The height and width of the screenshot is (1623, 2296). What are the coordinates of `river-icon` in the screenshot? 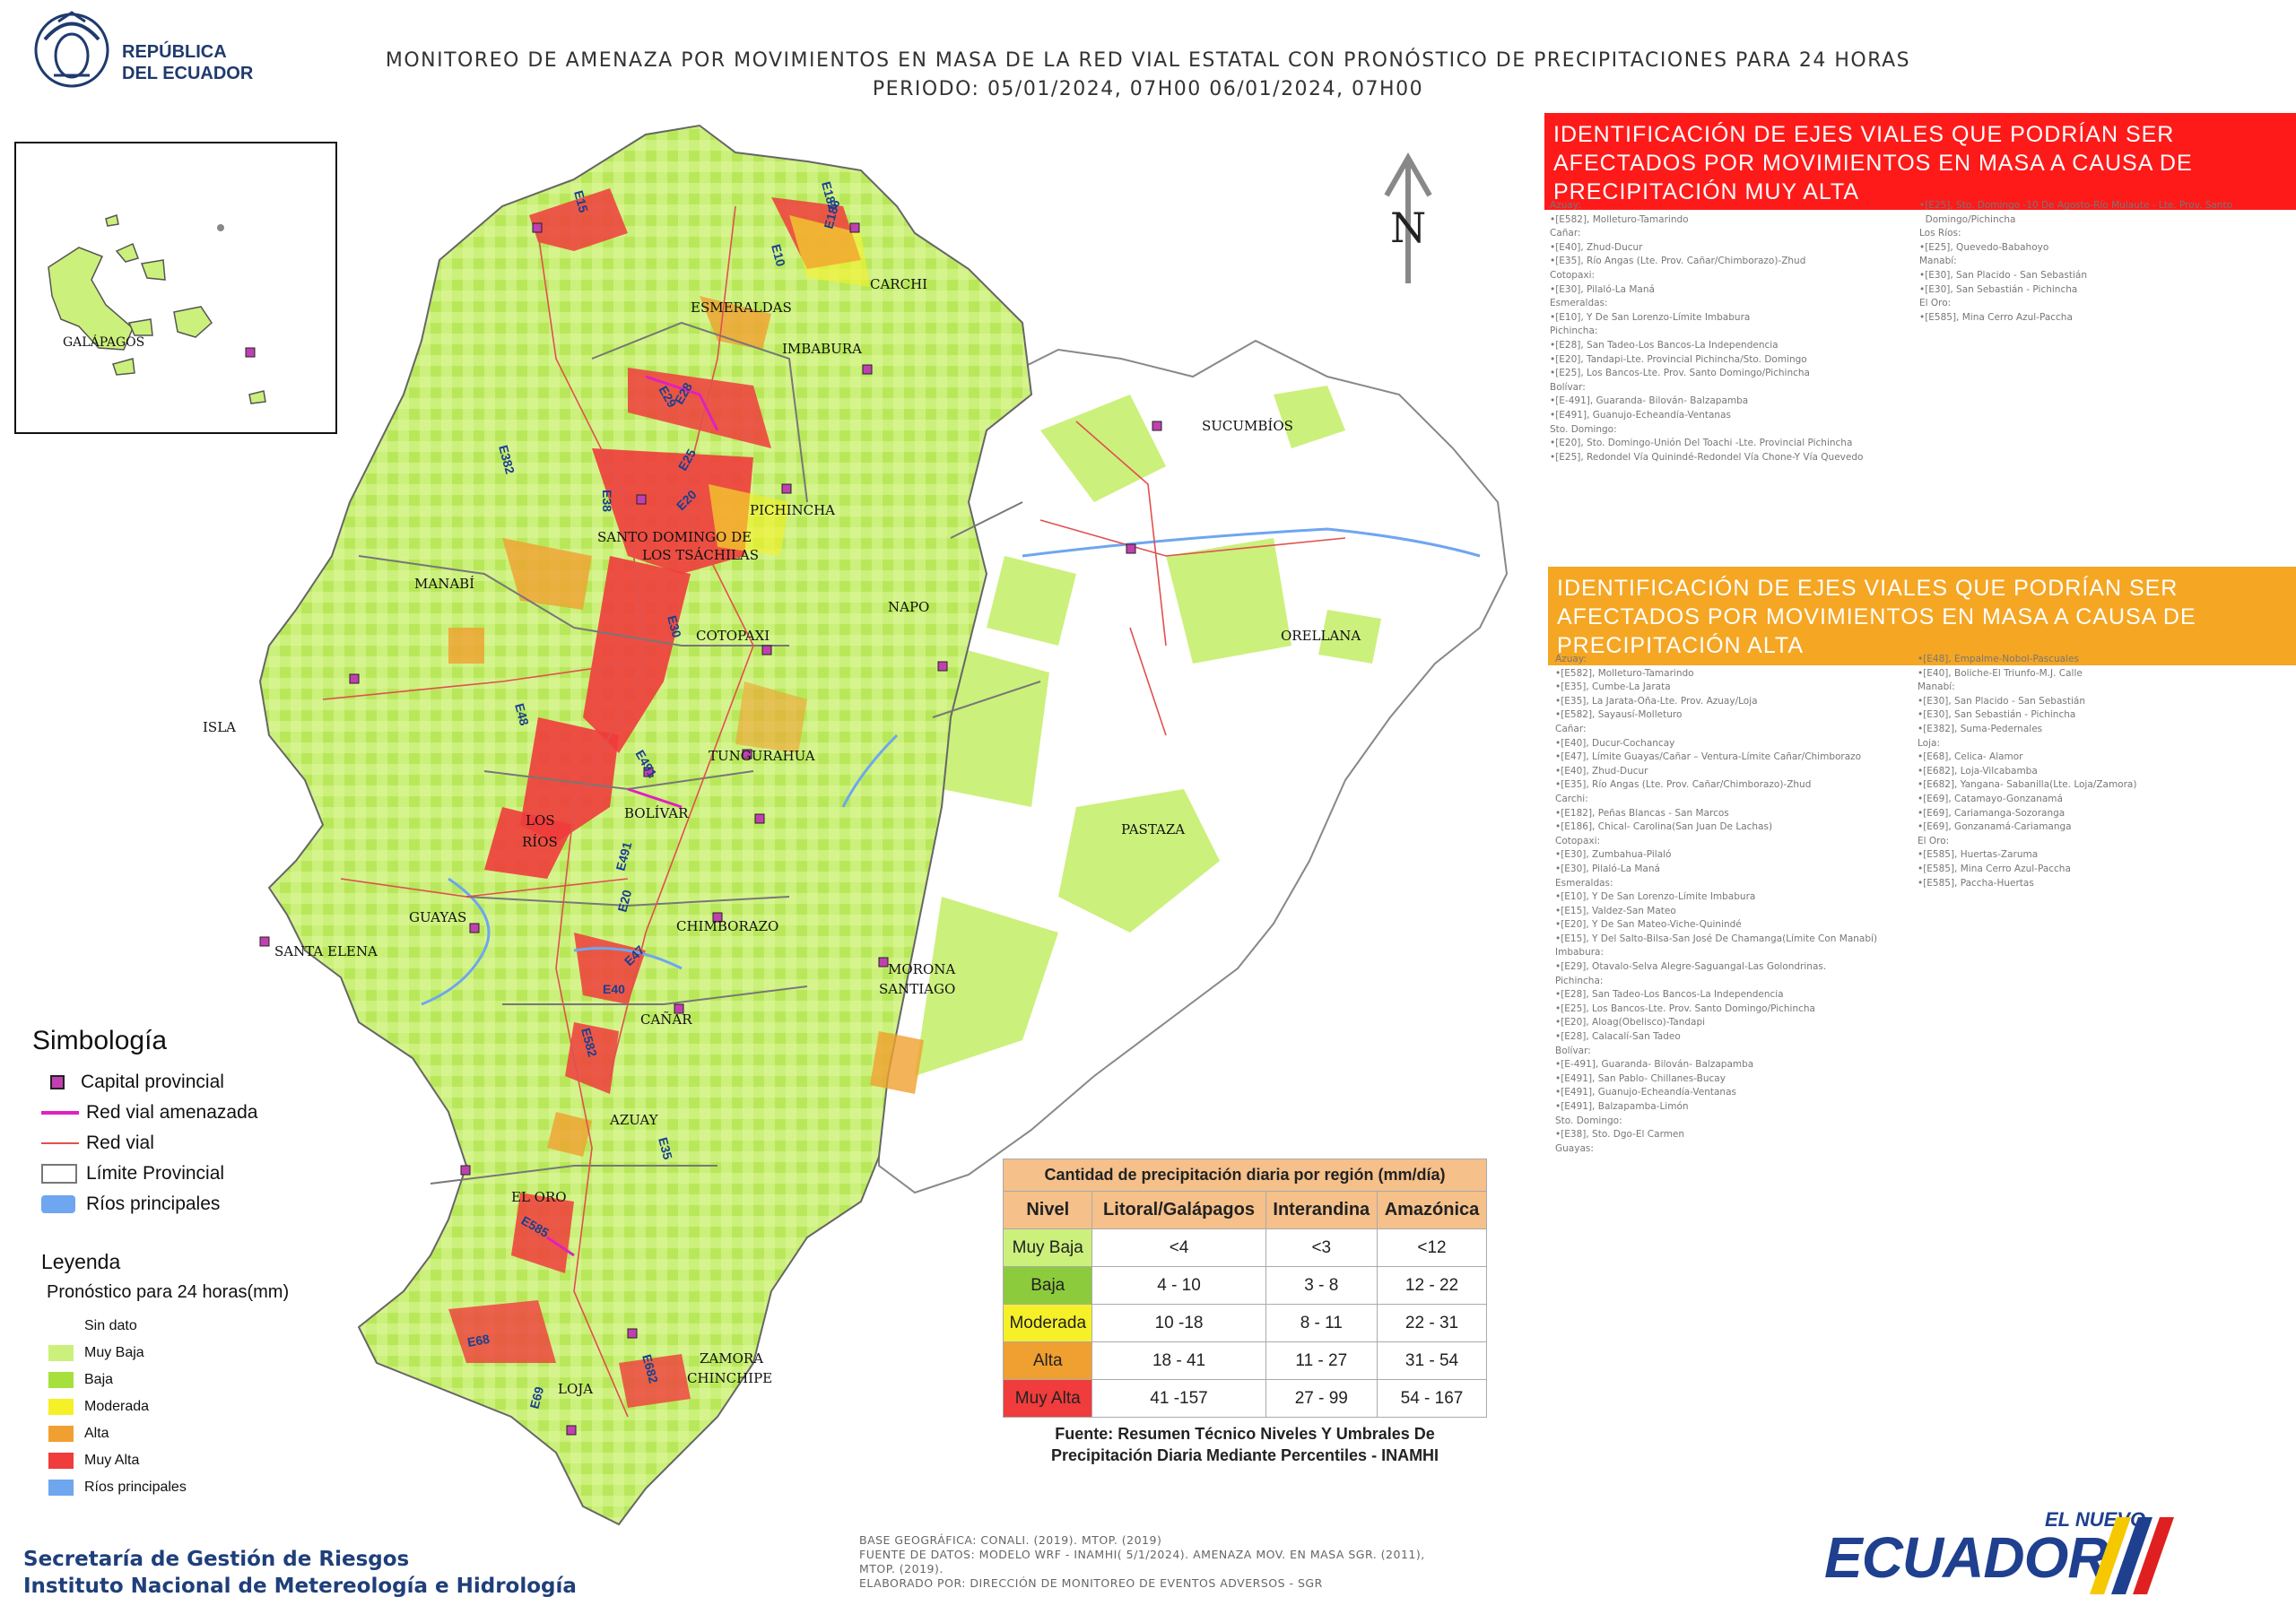 It's located at (58, 1204).